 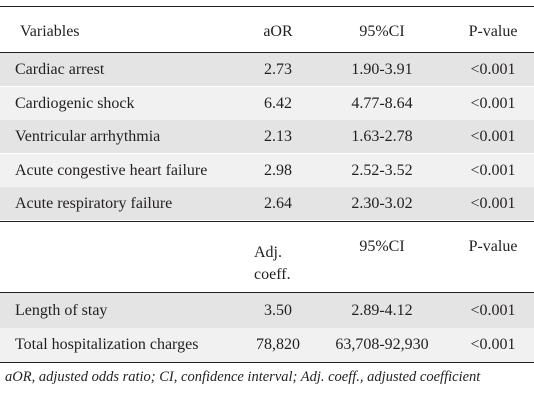 What do you see at coordinates (382, 344) in the screenshot?
I see `row-ci: 63,708-92,930` at bounding box center [382, 344].